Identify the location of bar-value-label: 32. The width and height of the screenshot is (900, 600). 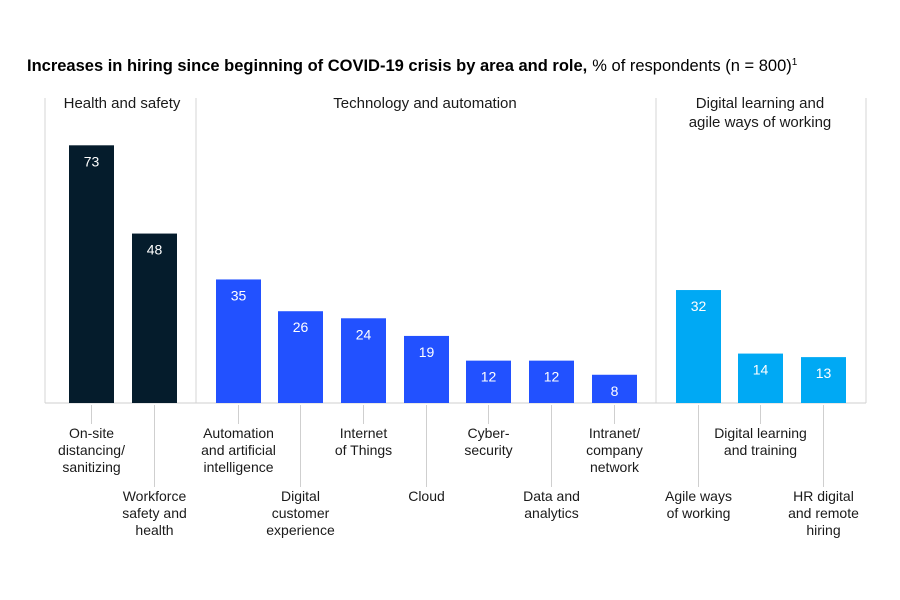
(699, 306).